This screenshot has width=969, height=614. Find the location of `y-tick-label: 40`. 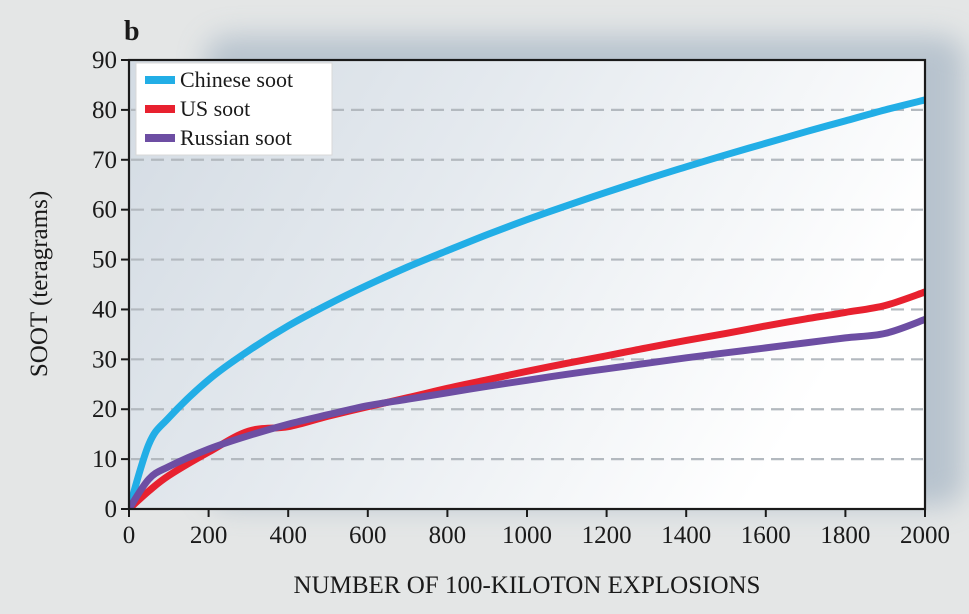

y-tick-label: 40 is located at coordinates (104, 309).